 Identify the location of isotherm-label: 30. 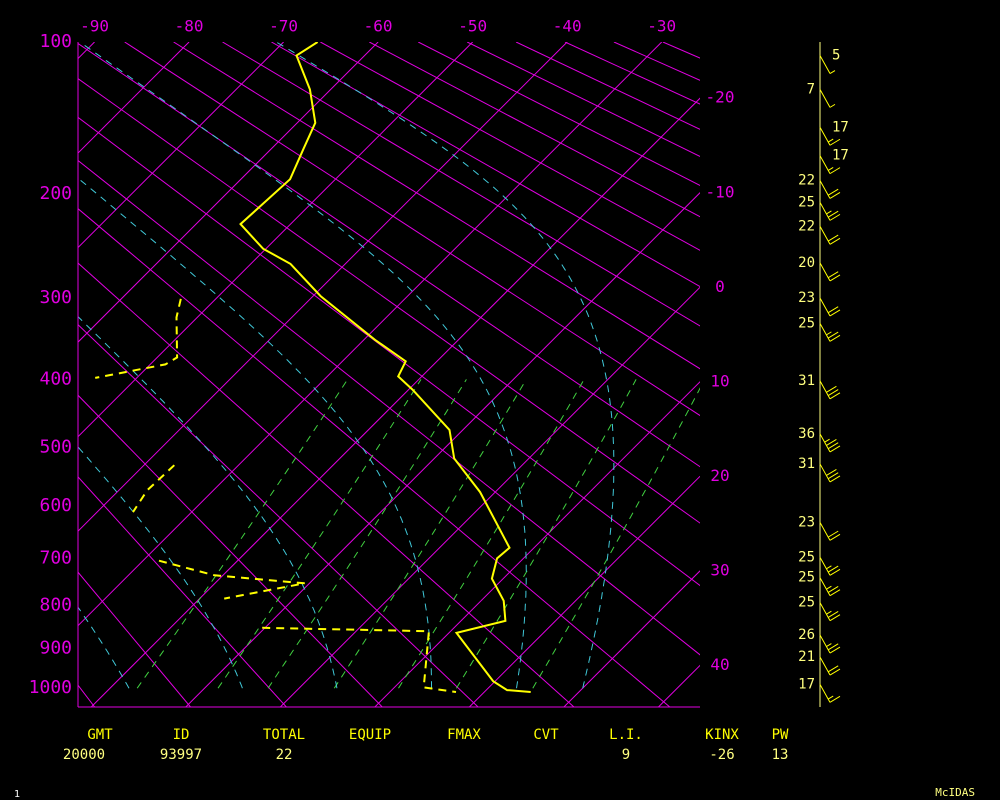
(719, 569).